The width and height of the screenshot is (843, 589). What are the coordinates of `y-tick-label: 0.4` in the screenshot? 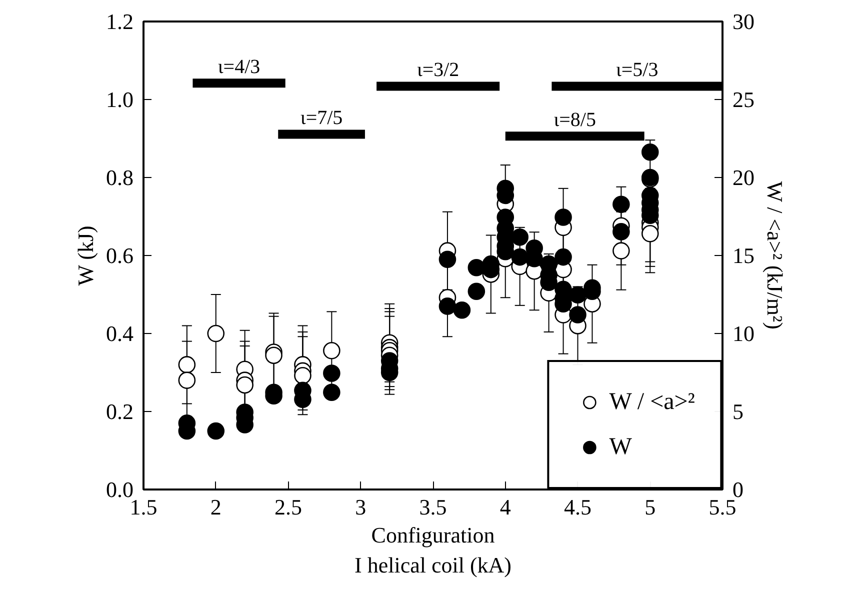 It's located at (120, 333).